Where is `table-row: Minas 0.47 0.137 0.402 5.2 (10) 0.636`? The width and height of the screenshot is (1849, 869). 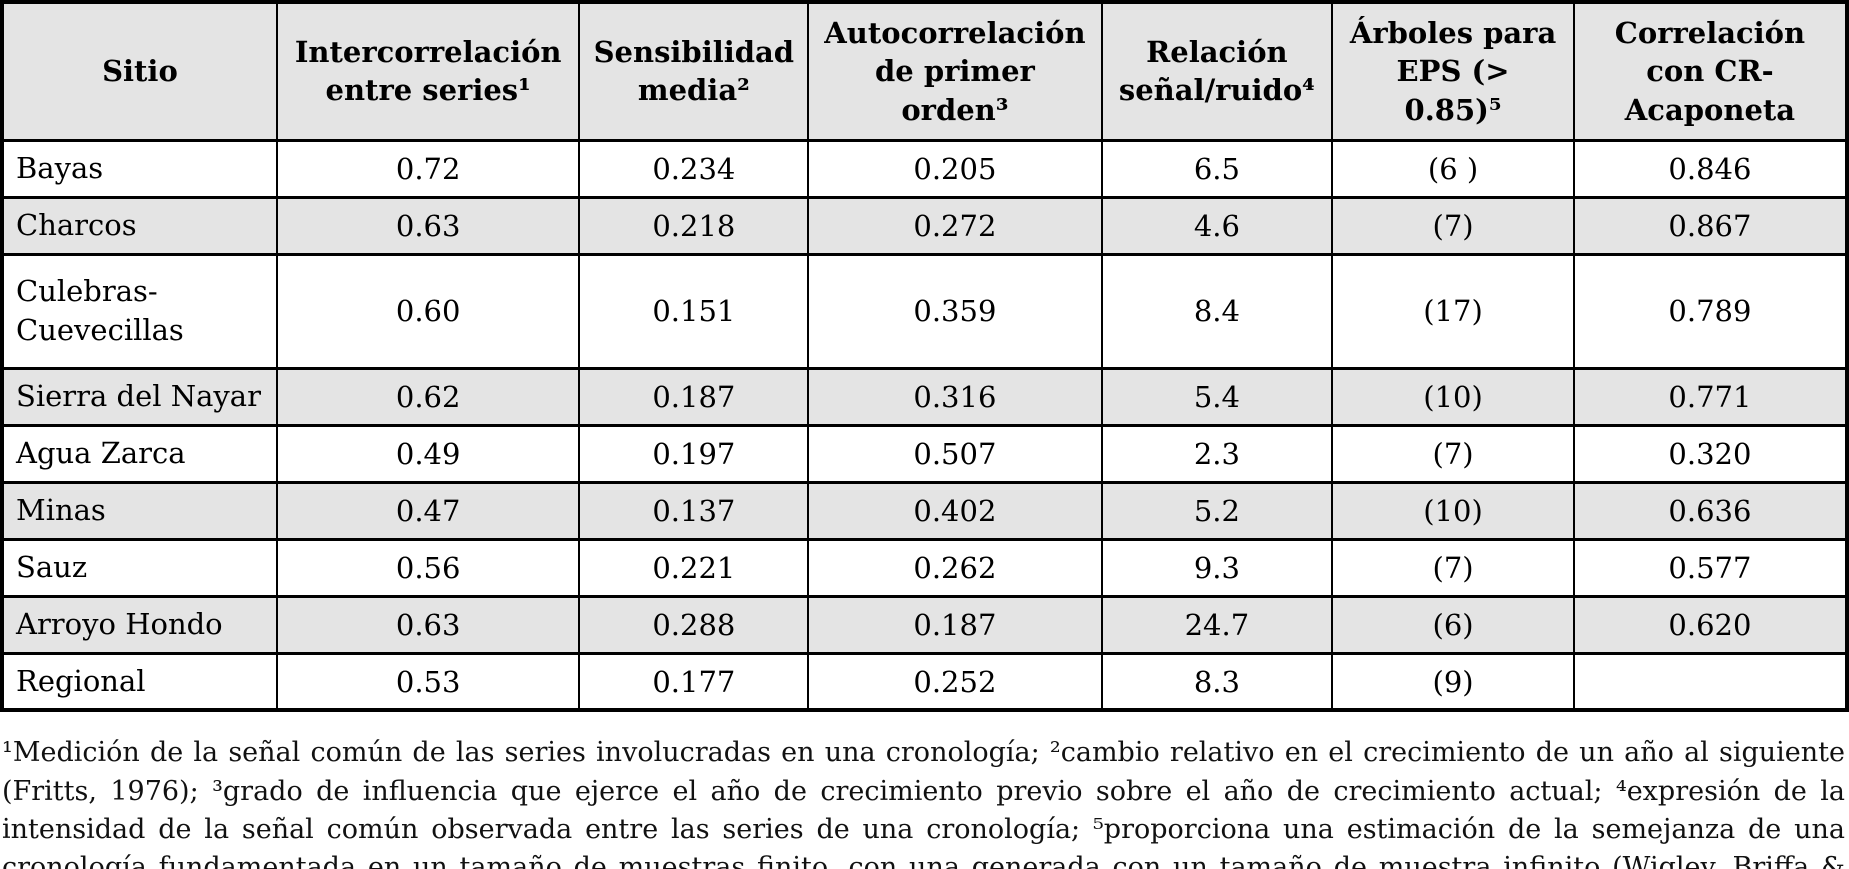 table-row: Minas 0.47 0.137 0.402 5.2 (10) 0.636 is located at coordinates (925, 510).